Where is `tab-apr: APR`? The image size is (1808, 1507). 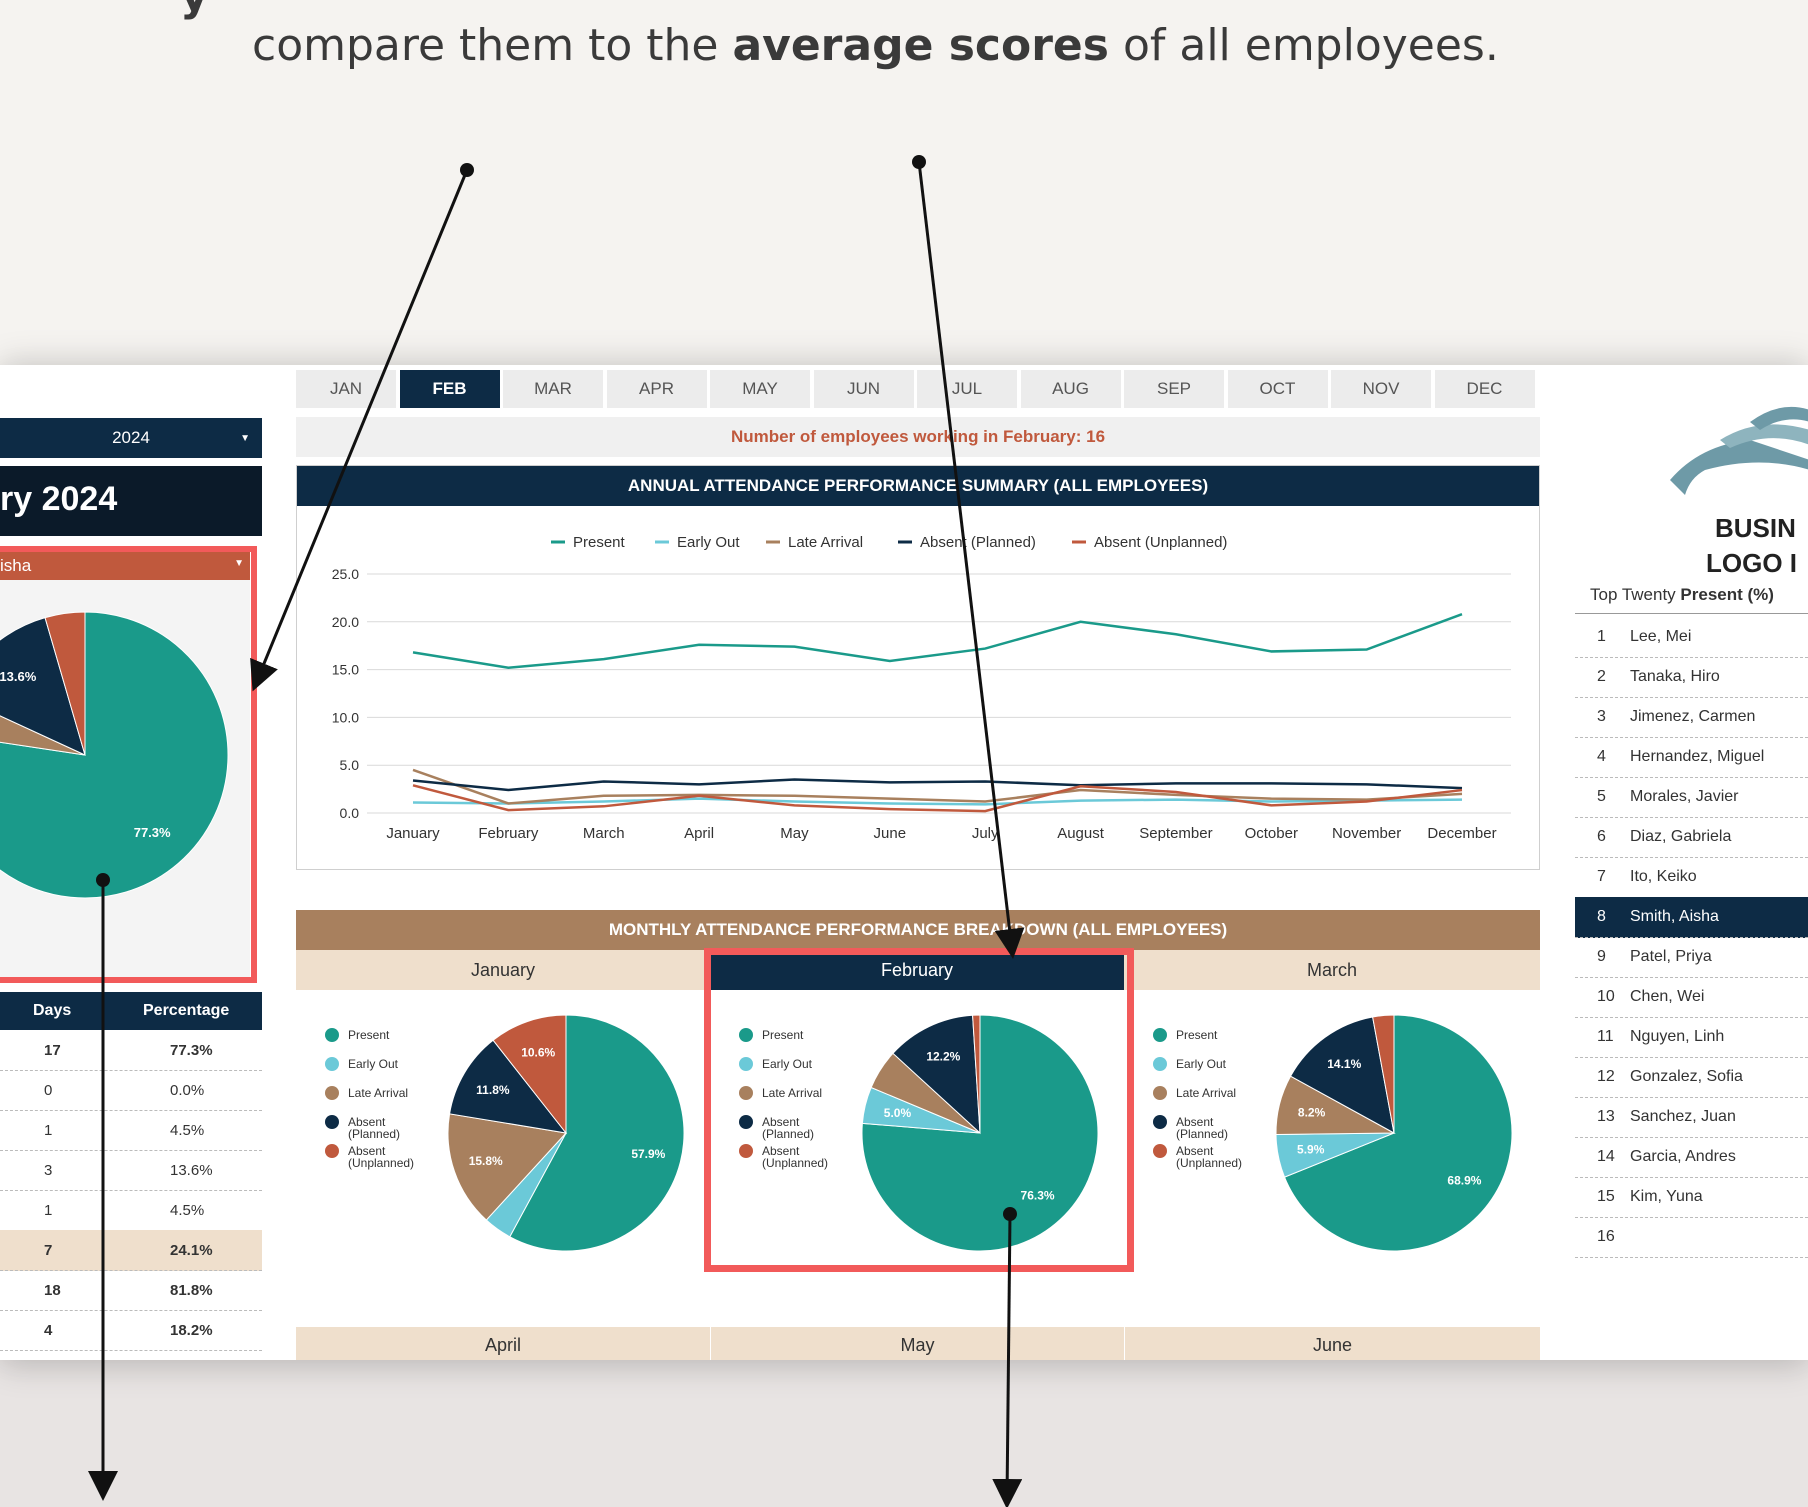 tab-apr: APR is located at coordinates (656, 389).